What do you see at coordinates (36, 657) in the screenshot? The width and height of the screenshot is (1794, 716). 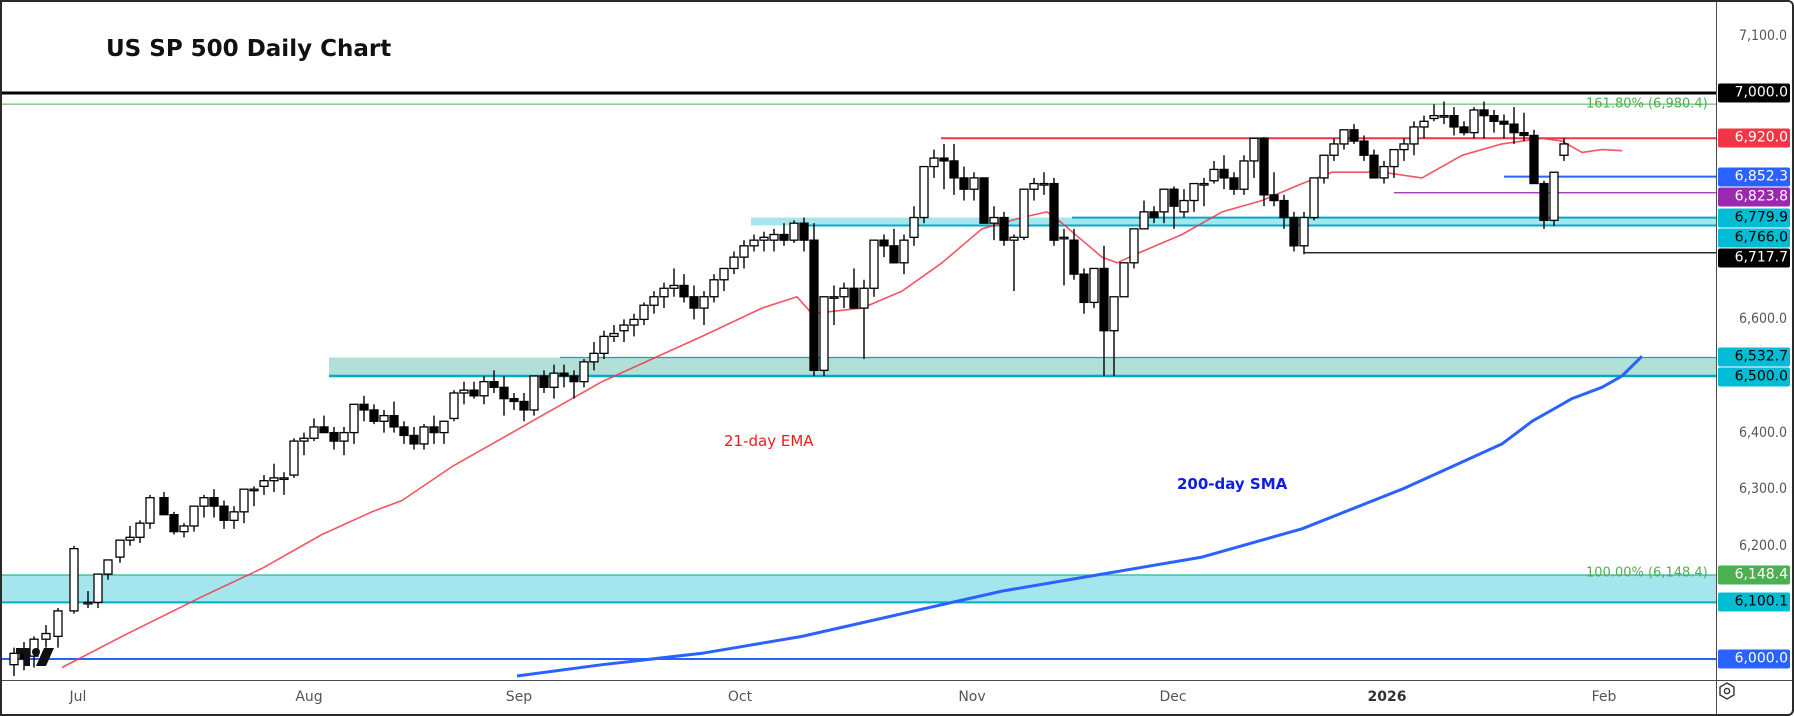 I see `tradingview-logo-icon` at bounding box center [36, 657].